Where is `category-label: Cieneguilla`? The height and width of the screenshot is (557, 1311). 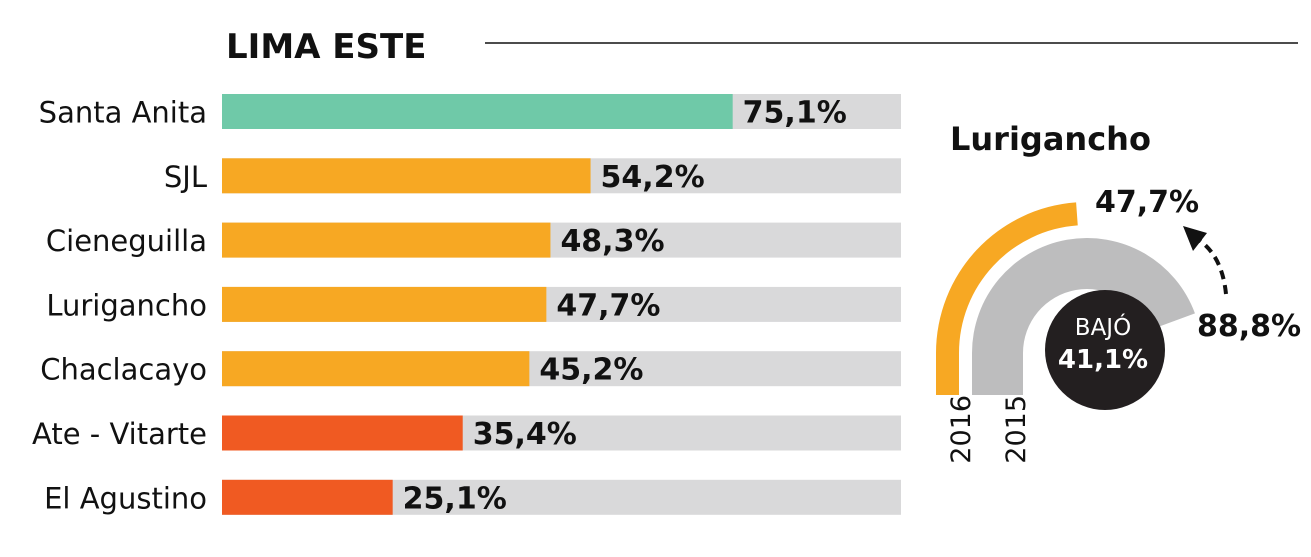
category-label: Cieneguilla is located at coordinates (126, 241).